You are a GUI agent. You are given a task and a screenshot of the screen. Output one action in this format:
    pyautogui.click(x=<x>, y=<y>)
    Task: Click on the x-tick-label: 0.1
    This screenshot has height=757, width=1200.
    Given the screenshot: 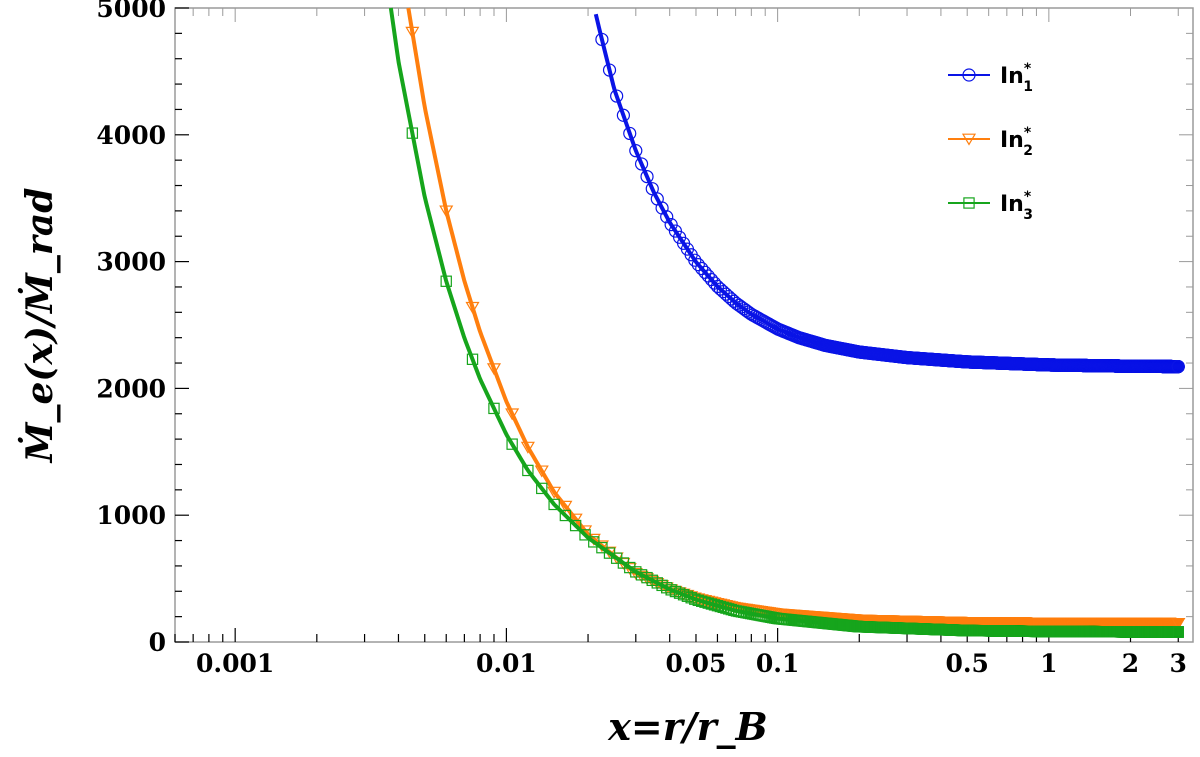 What is the action you would take?
    pyautogui.click(x=778, y=663)
    